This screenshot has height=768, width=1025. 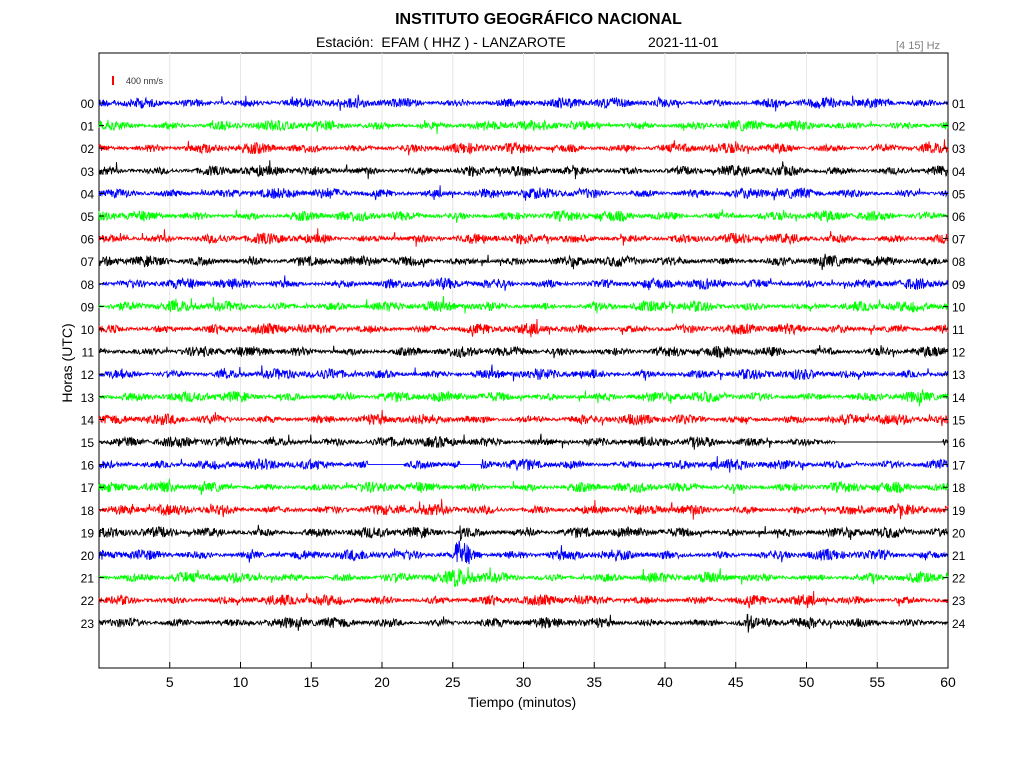 What do you see at coordinates (877, 682) in the screenshot?
I see `x-tick-label: 55` at bounding box center [877, 682].